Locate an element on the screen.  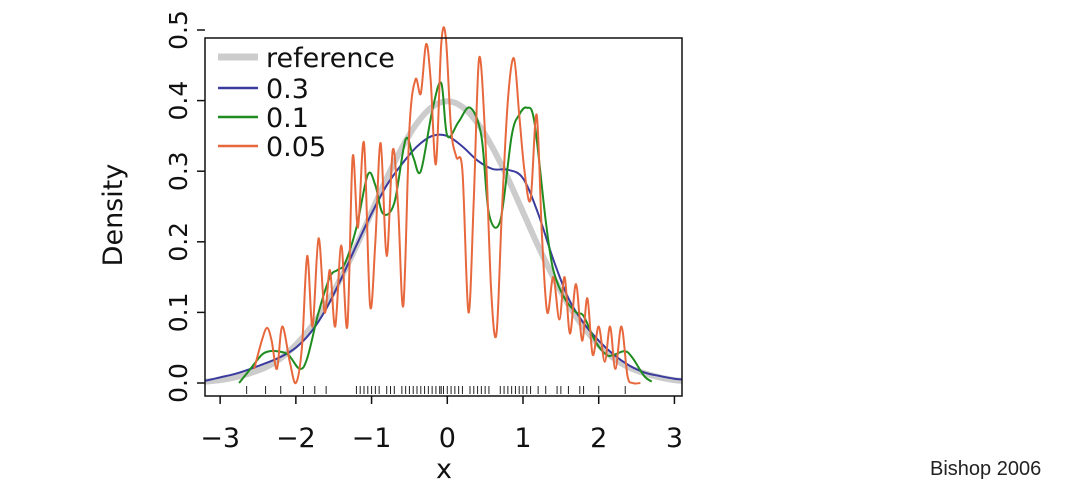
legend-label: reference is located at coordinates (330, 58).